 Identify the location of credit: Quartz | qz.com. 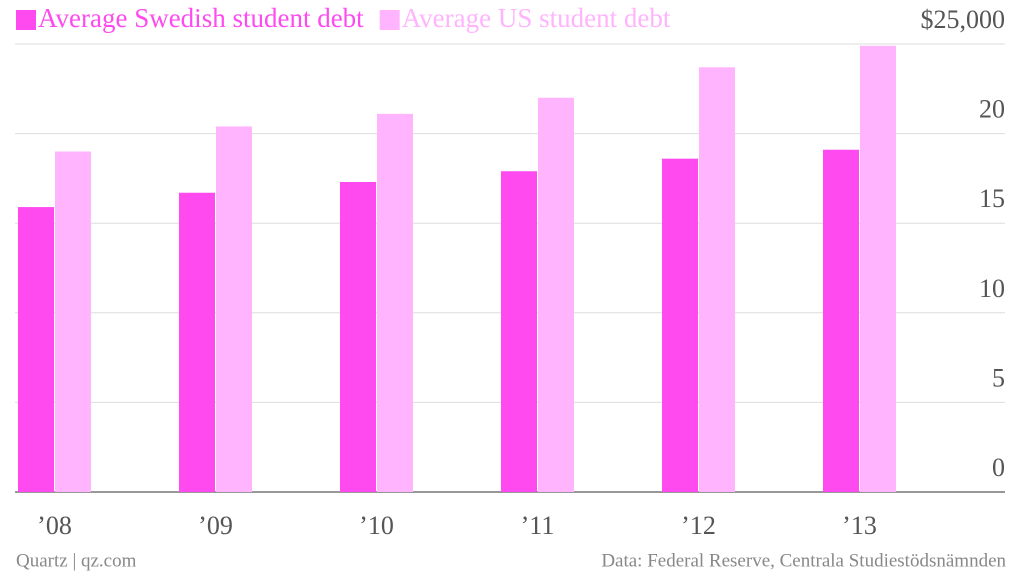
(76, 560).